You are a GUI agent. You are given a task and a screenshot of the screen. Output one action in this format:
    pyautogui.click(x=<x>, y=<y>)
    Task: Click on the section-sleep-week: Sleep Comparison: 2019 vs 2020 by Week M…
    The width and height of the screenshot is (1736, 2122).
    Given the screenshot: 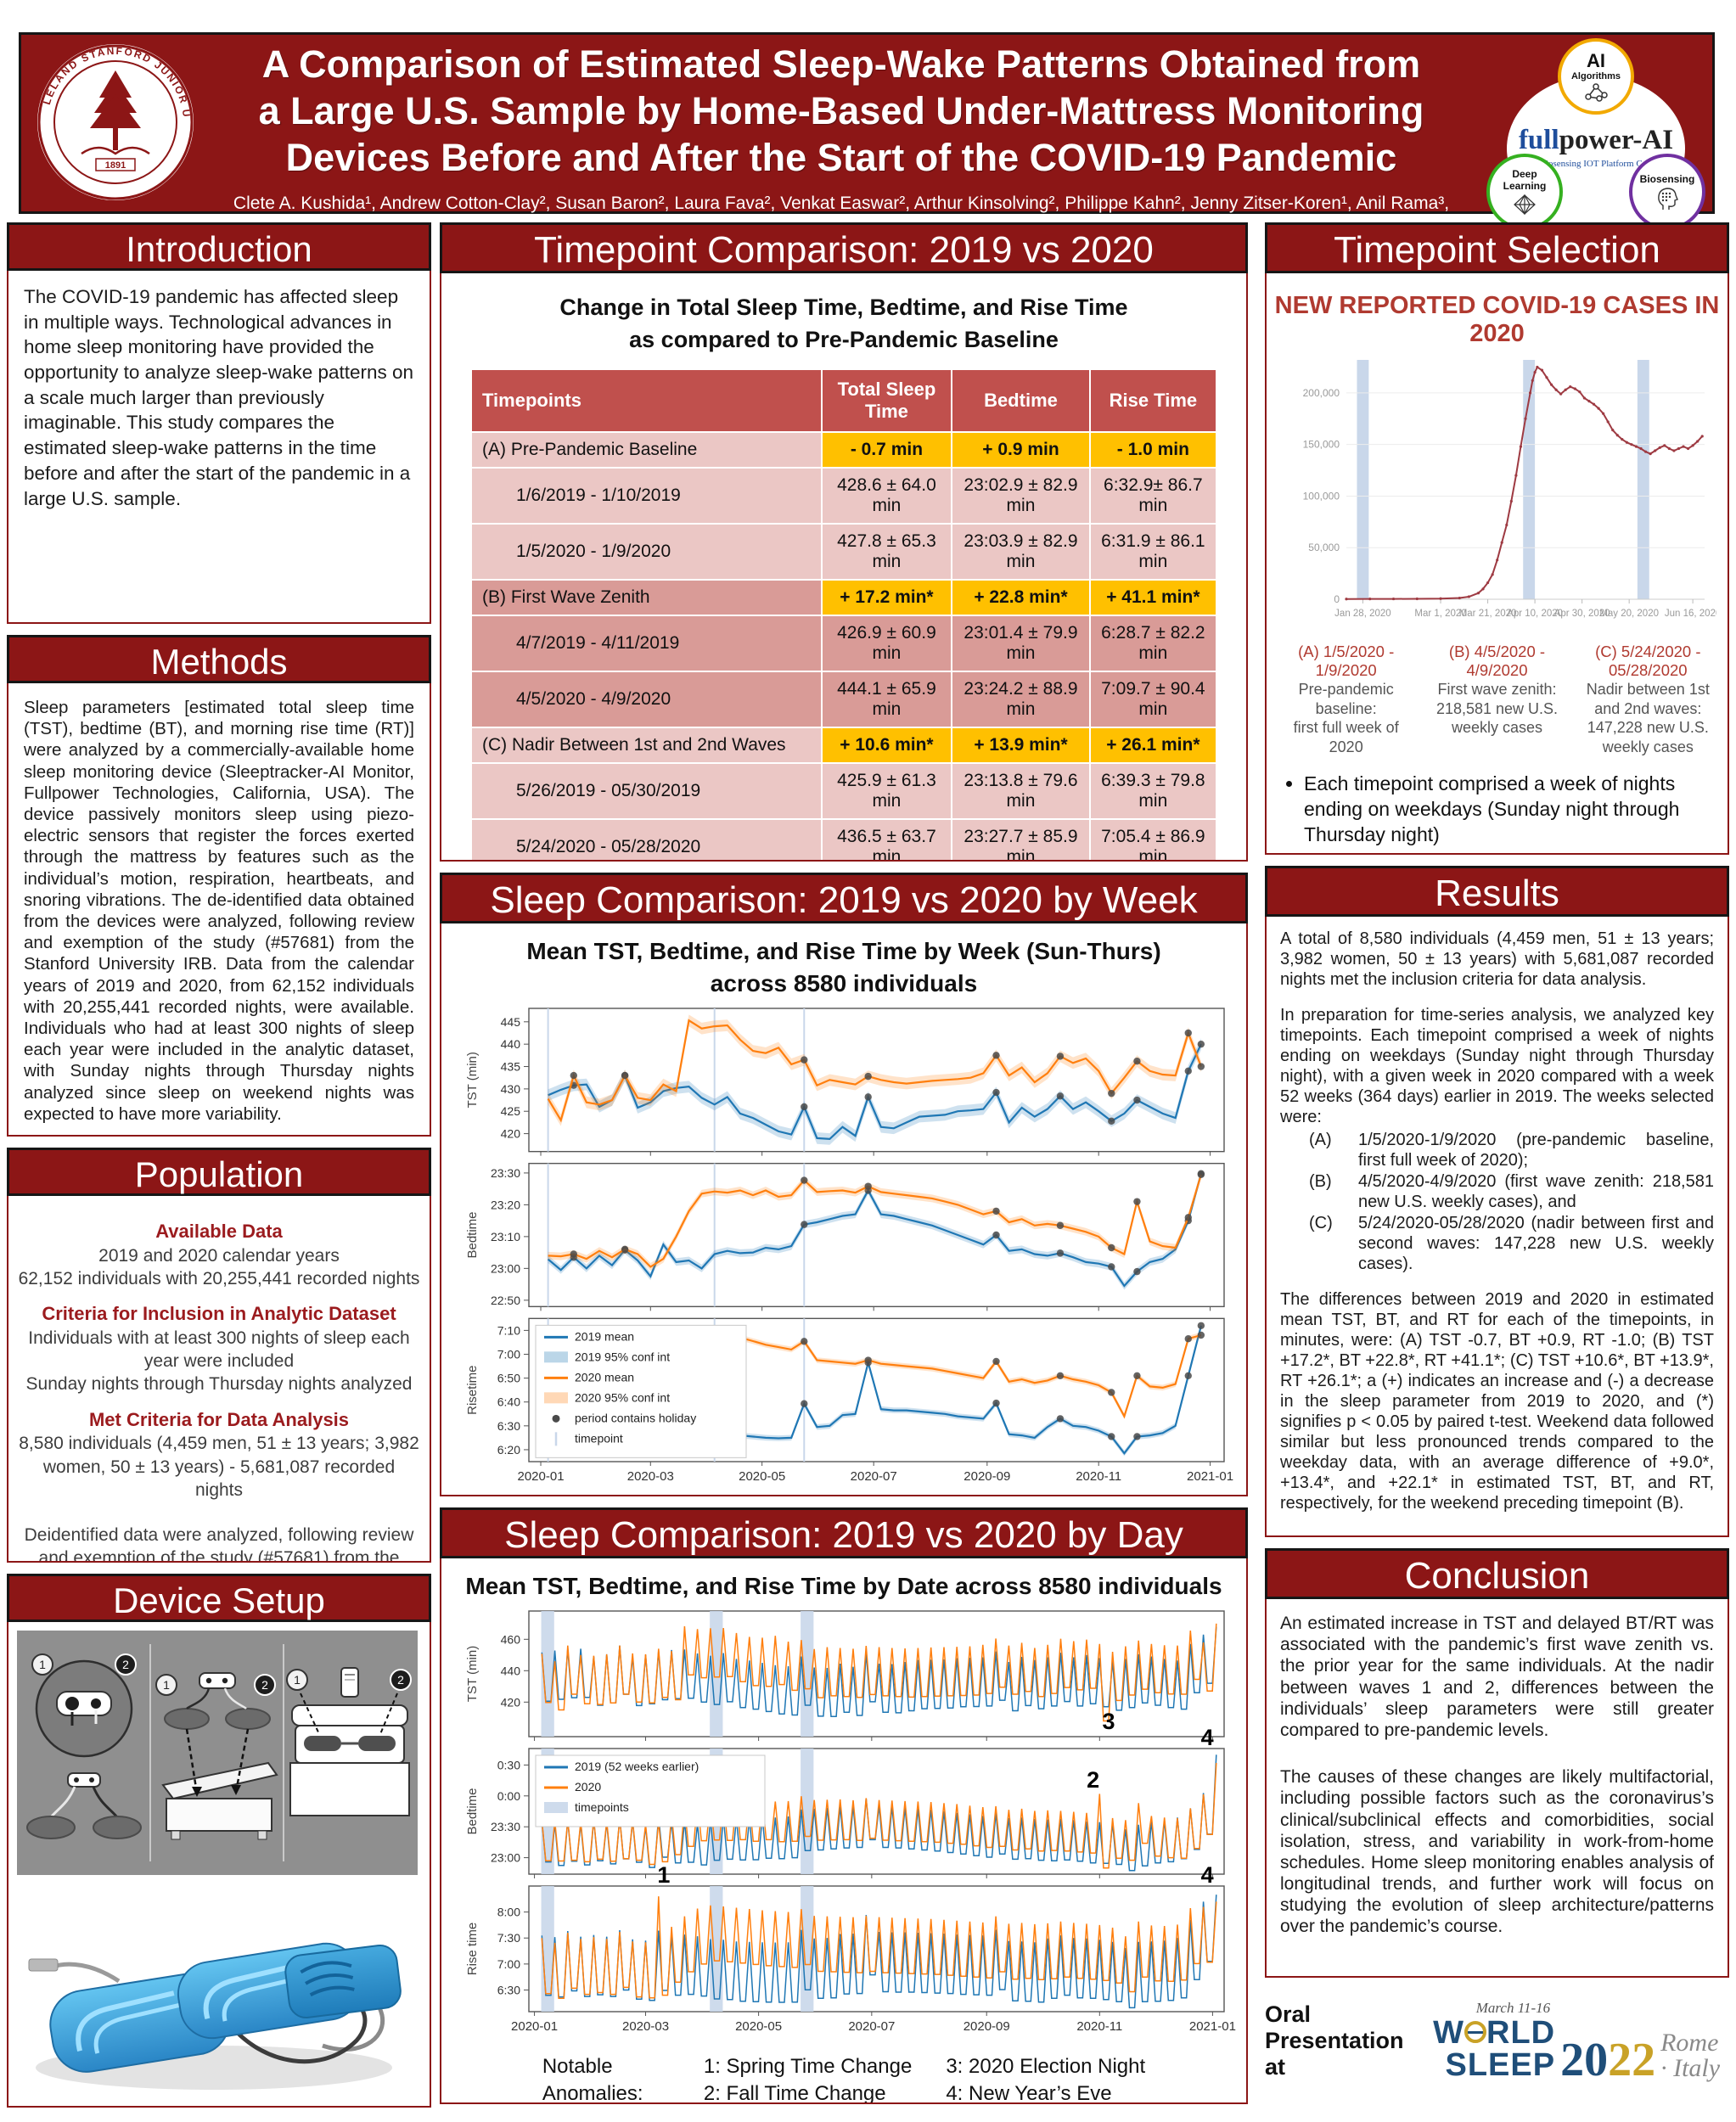 What is the action you would take?
    pyautogui.click(x=844, y=1184)
    